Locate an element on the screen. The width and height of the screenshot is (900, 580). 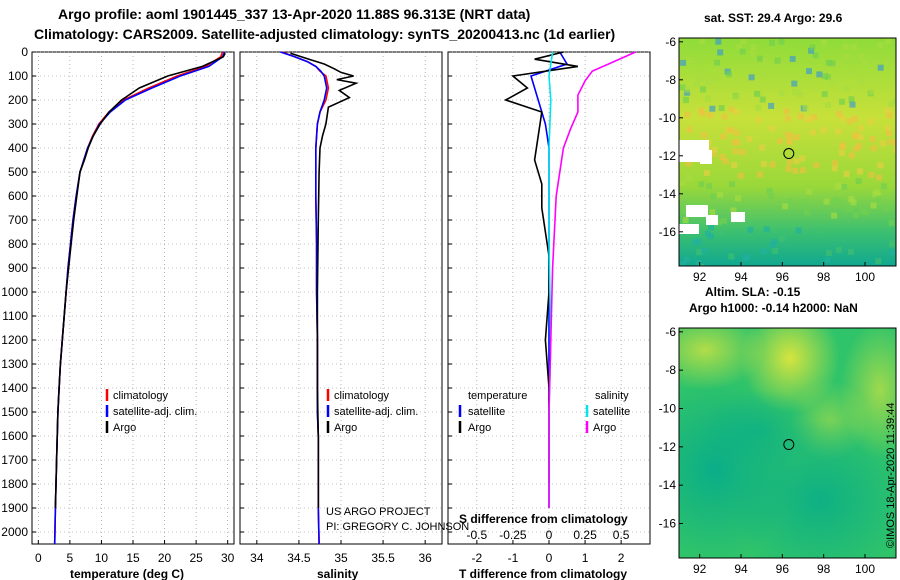
lon-tick-label: 92 is located at coordinates (700, 277).